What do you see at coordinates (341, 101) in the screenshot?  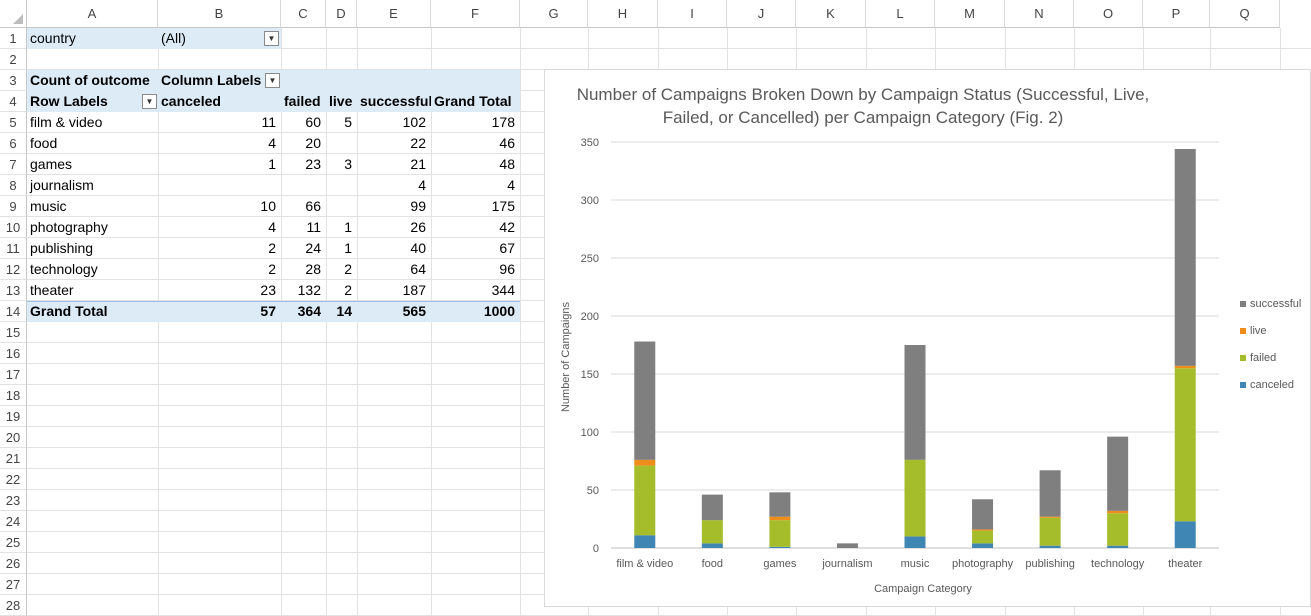 I see `header-live: live` at bounding box center [341, 101].